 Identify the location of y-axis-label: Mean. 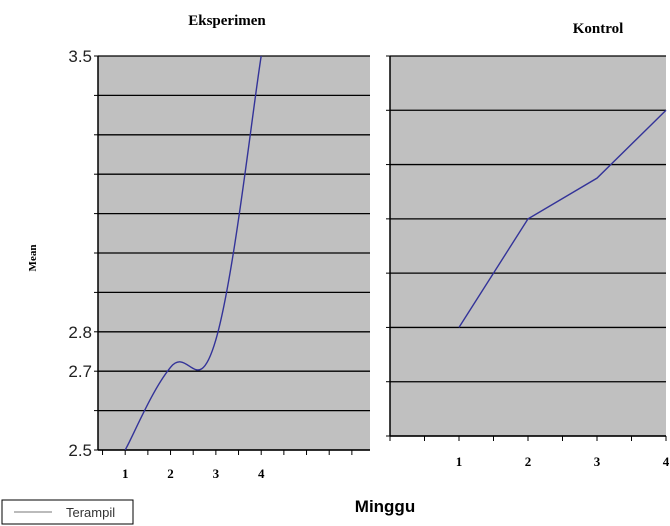
(33, 258).